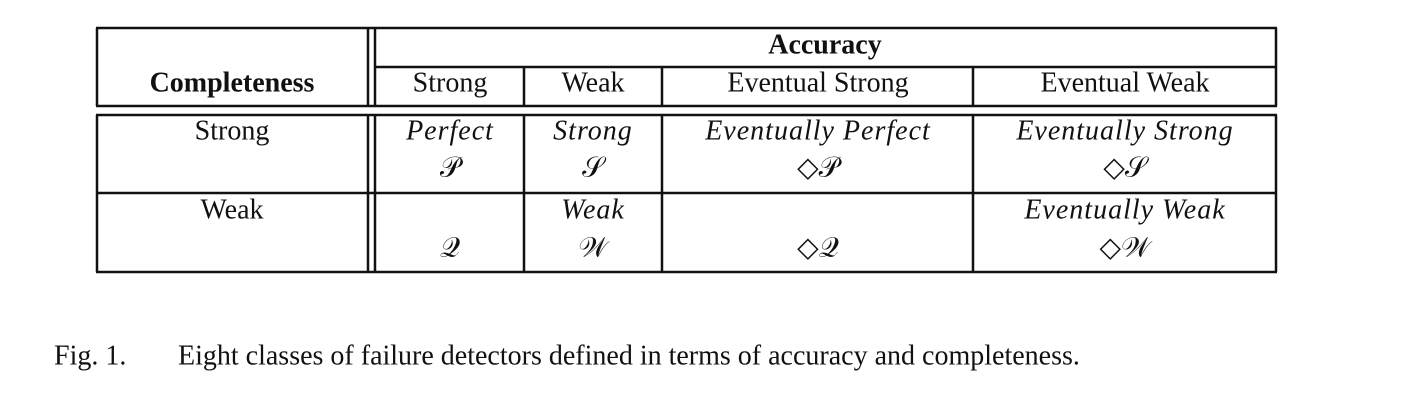 Image resolution: width=1420 pixels, height=404 pixels. I want to click on row-header: Strong, so click(232, 130).